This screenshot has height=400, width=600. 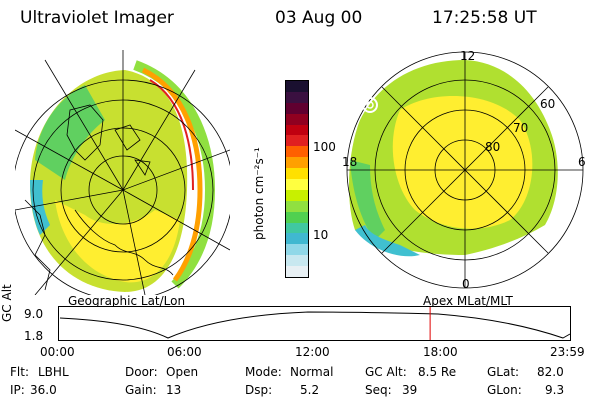 I want to click on dayside-arc, so click(x=172, y=174).